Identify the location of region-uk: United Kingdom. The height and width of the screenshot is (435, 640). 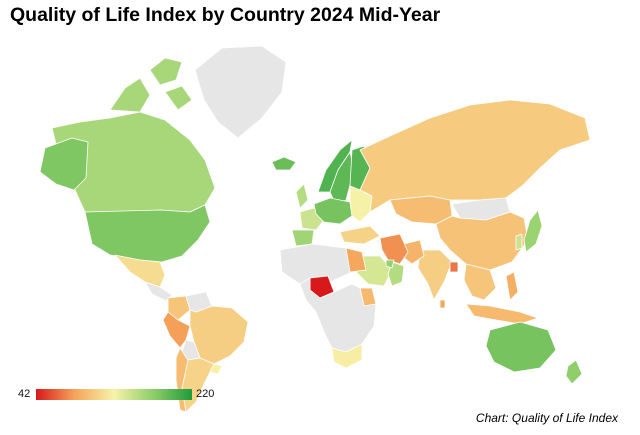
(302, 196).